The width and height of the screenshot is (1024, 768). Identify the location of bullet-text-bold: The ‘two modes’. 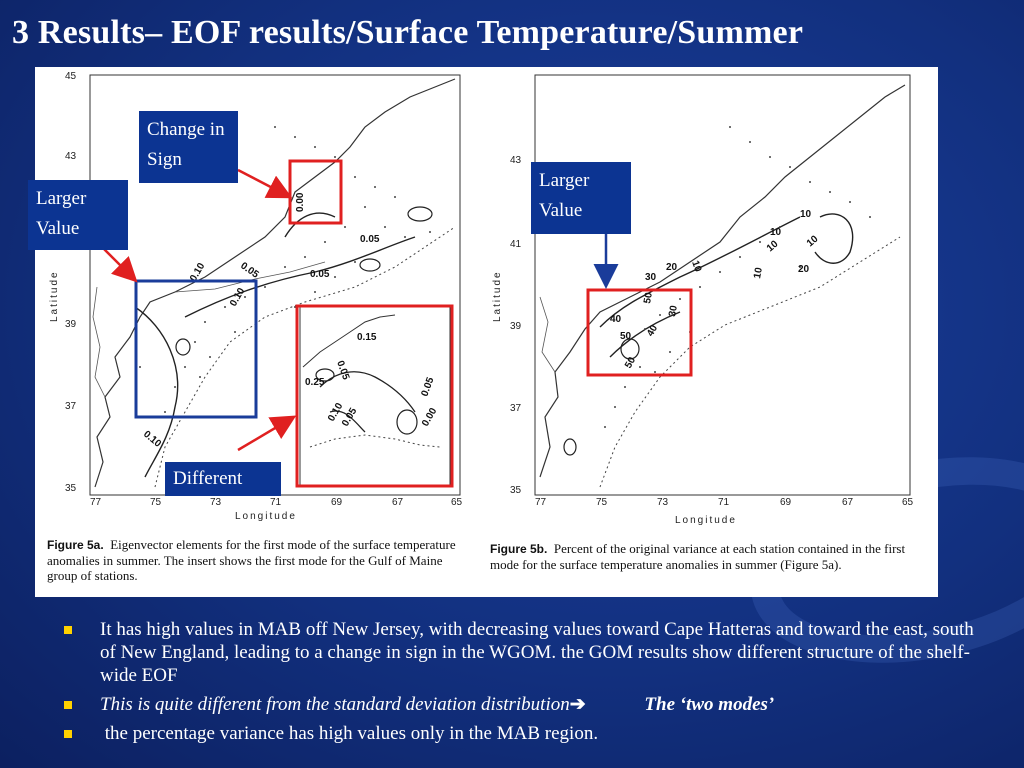
(709, 704).